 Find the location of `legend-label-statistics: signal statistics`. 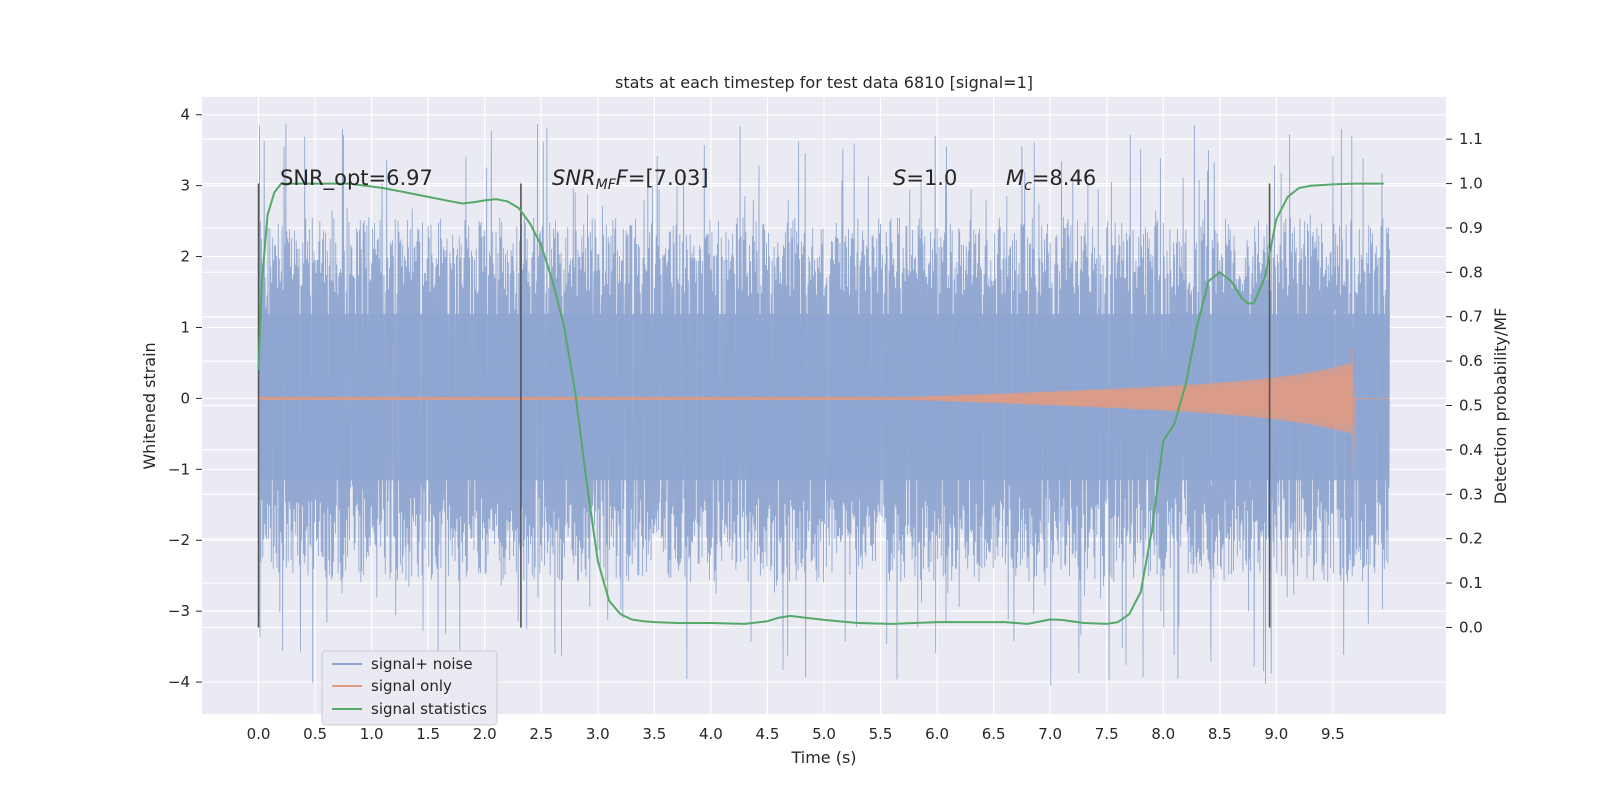

legend-label-statistics: signal statistics is located at coordinates (429, 709).